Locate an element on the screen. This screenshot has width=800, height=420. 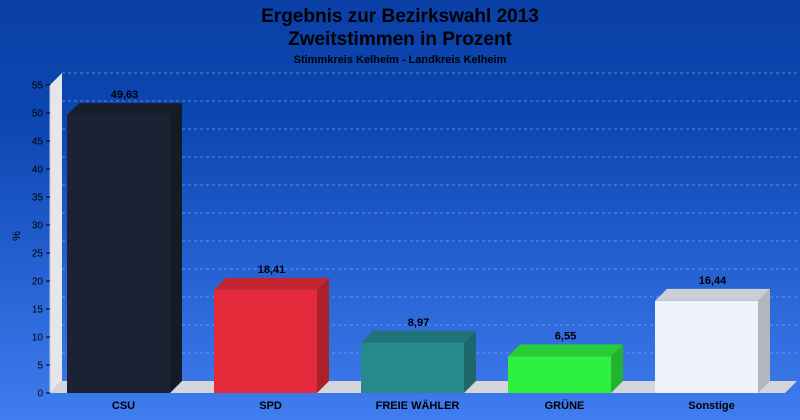
x-tick-label: CSU is located at coordinates (123, 406).